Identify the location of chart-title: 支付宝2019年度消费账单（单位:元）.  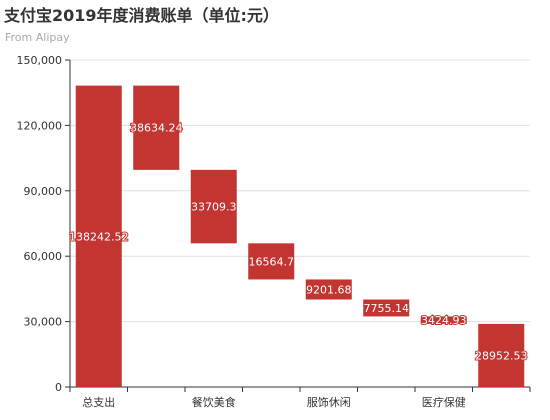
(141, 15).